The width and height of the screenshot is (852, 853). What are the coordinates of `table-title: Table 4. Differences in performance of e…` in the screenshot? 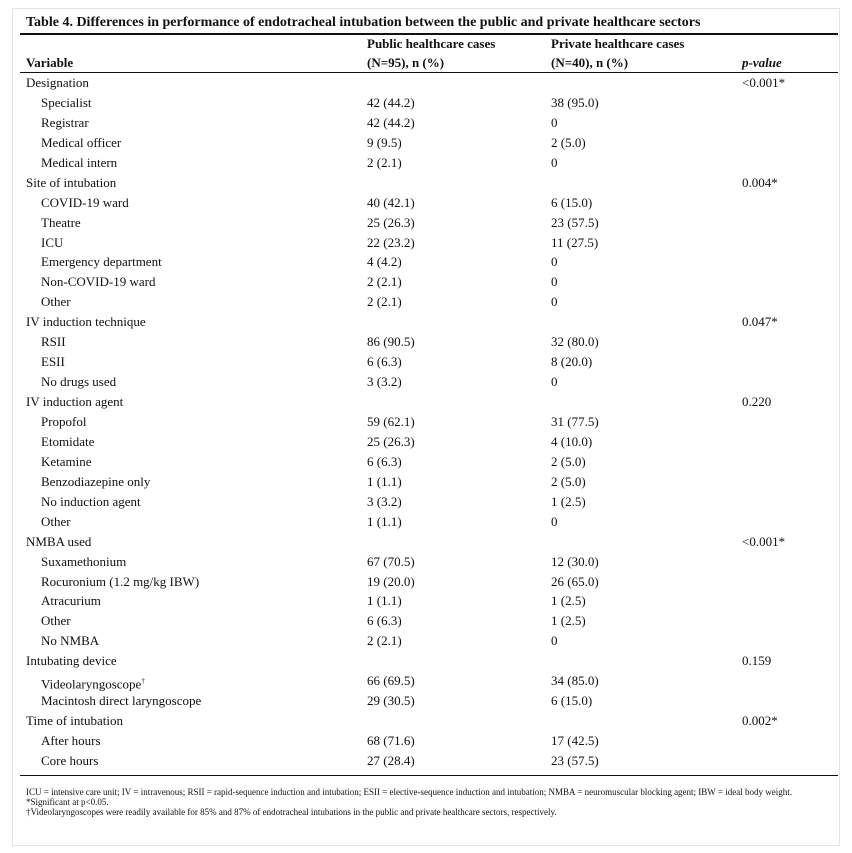 It's located at (363, 22).